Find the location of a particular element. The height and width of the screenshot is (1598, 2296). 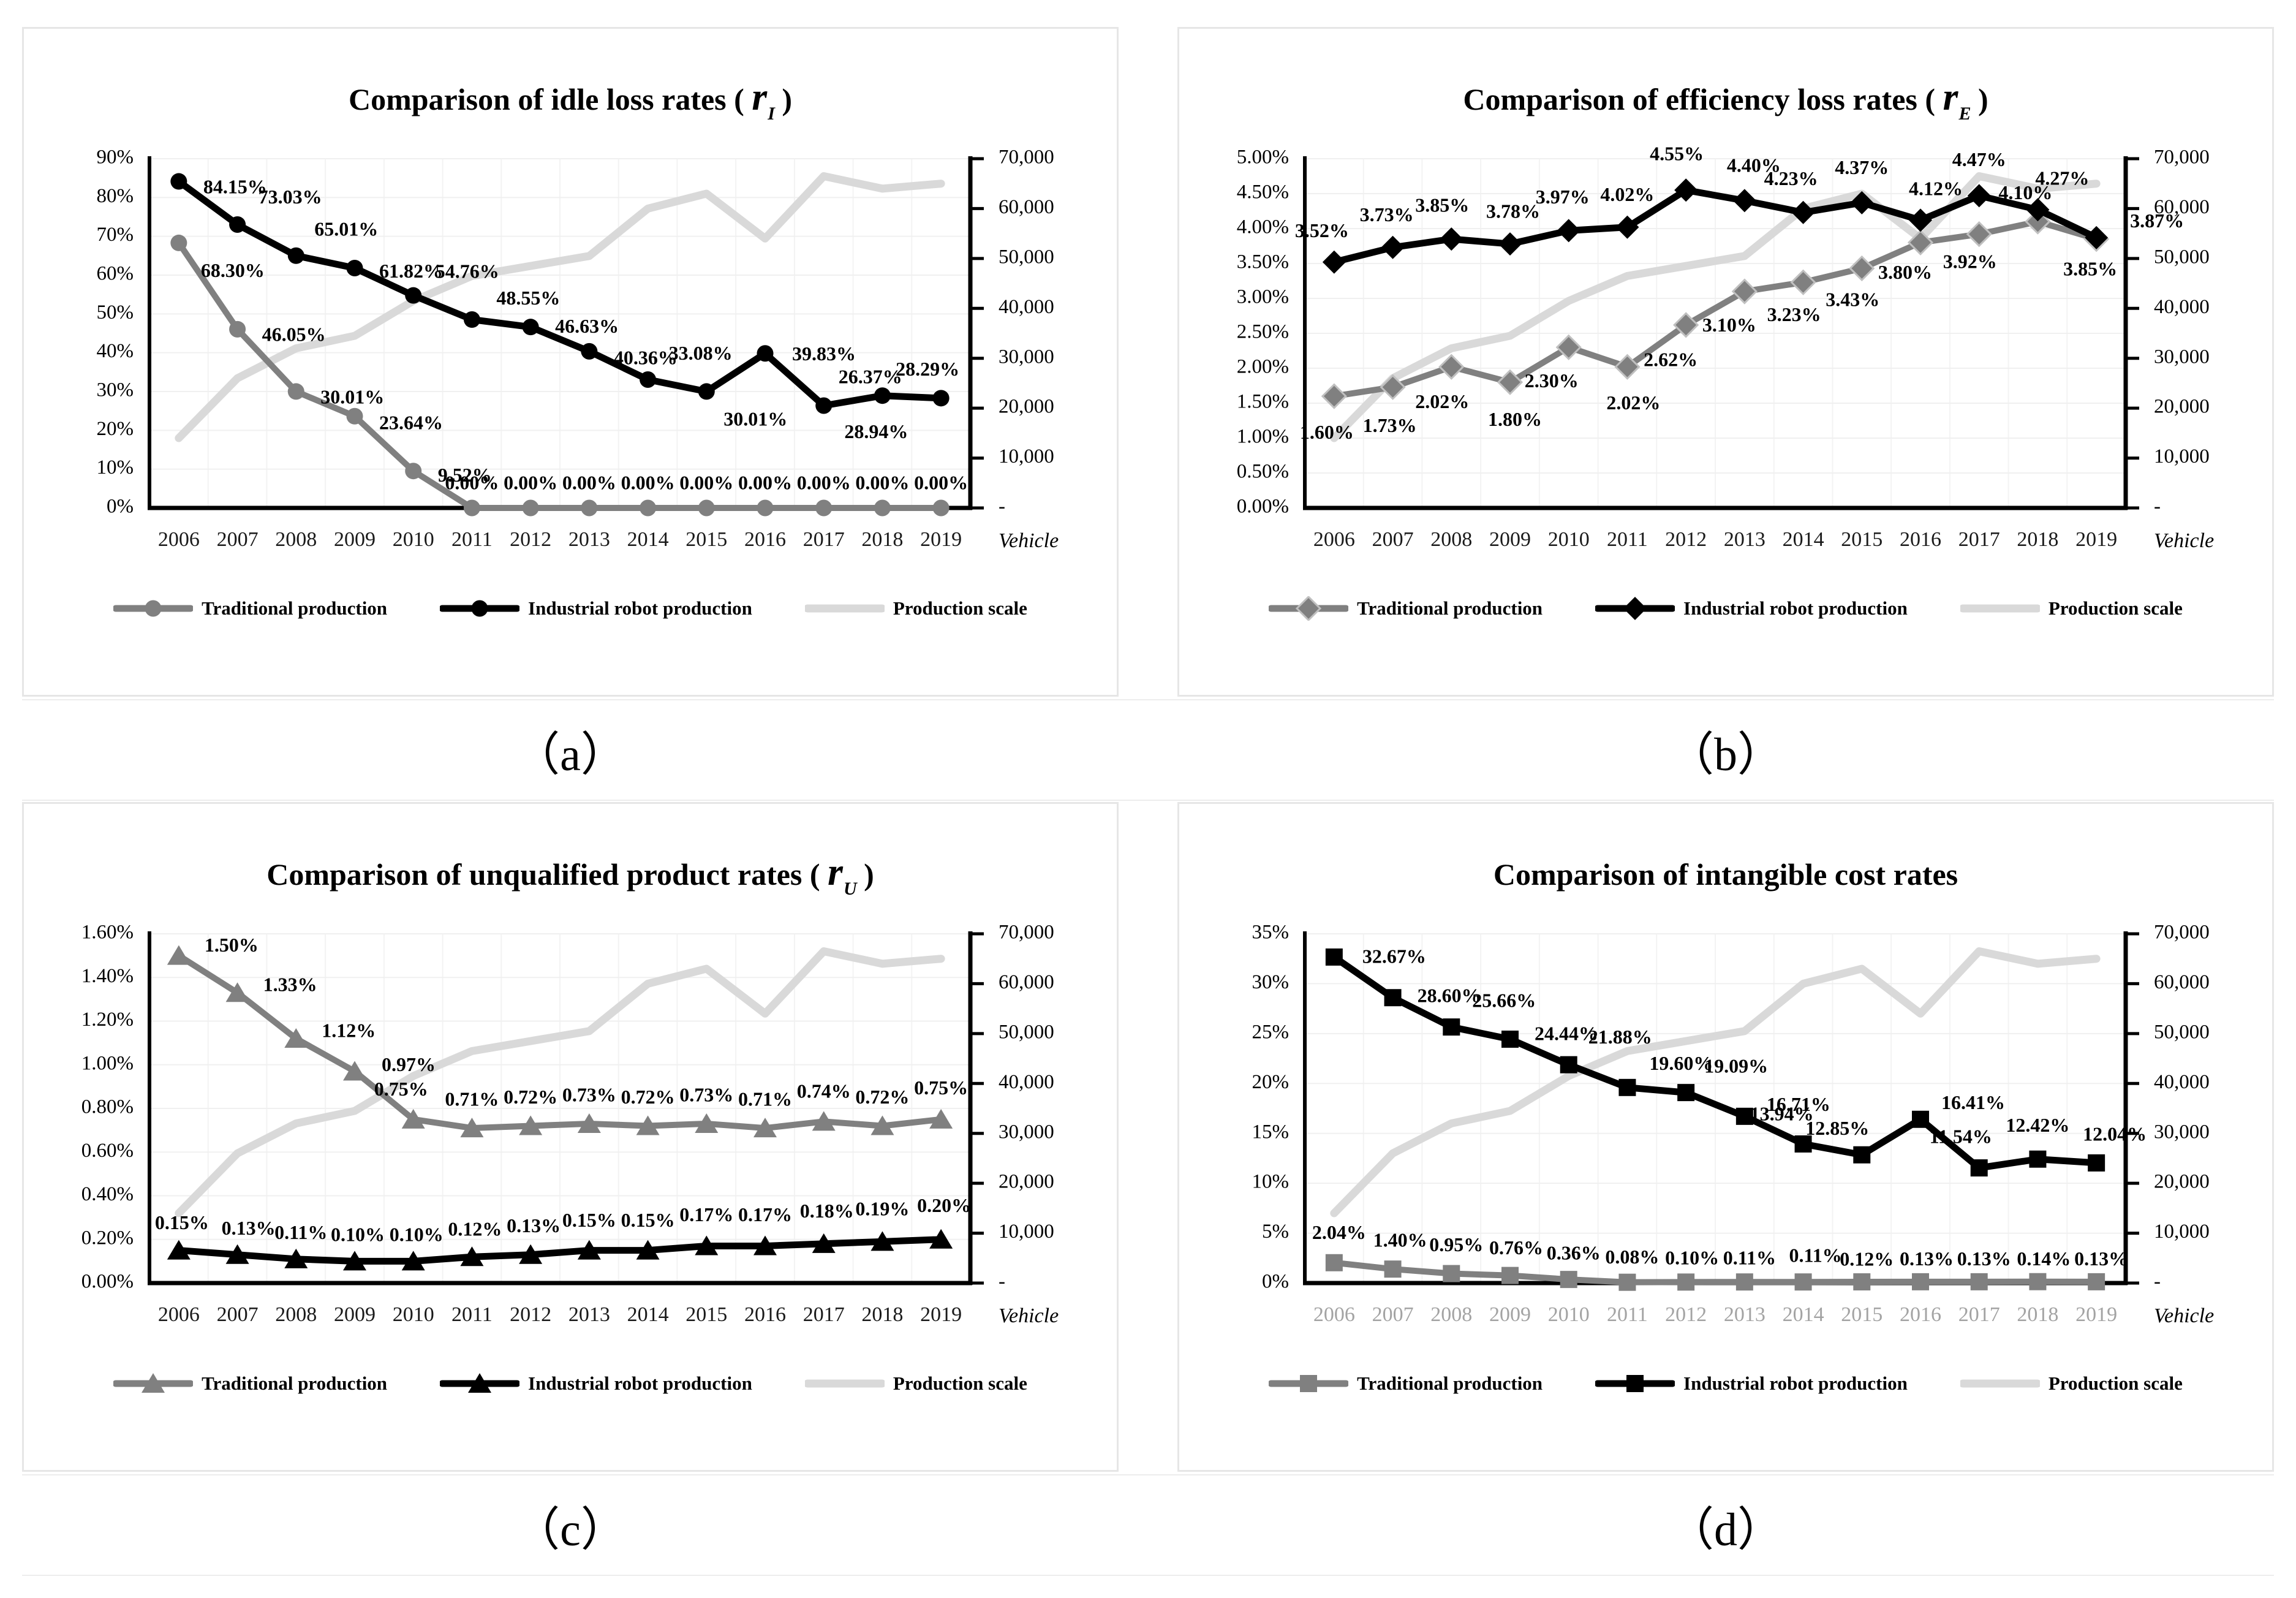

x-axis-year-label: 2011 is located at coordinates (1627, 539).